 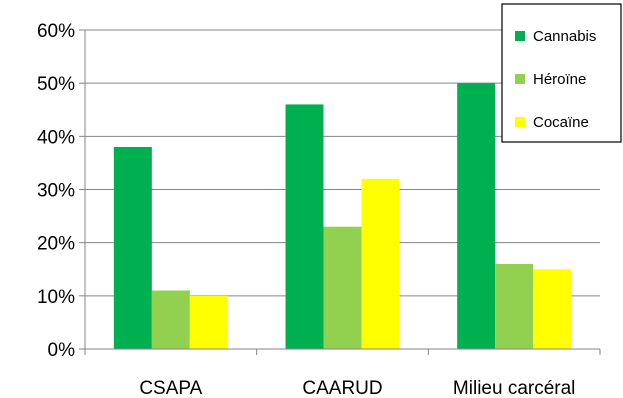 What do you see at coordinates (561, 122) in the screenshot?
I see `legend-label: Cocaïne` at bounding box center [561, 122].